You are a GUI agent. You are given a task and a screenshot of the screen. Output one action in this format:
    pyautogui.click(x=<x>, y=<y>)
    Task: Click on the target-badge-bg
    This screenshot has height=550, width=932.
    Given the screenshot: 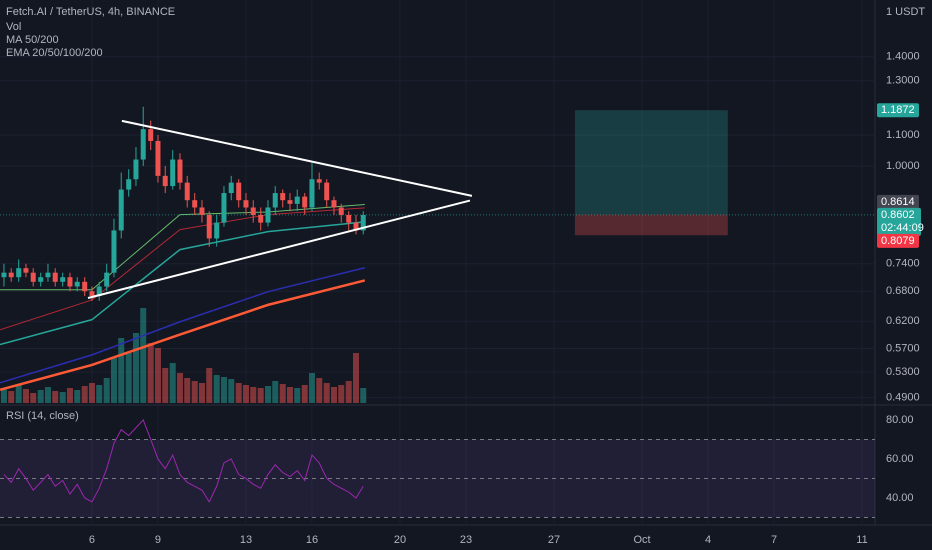 What is the action you would take?
    pyautogui.click(x=898, y=110)
    